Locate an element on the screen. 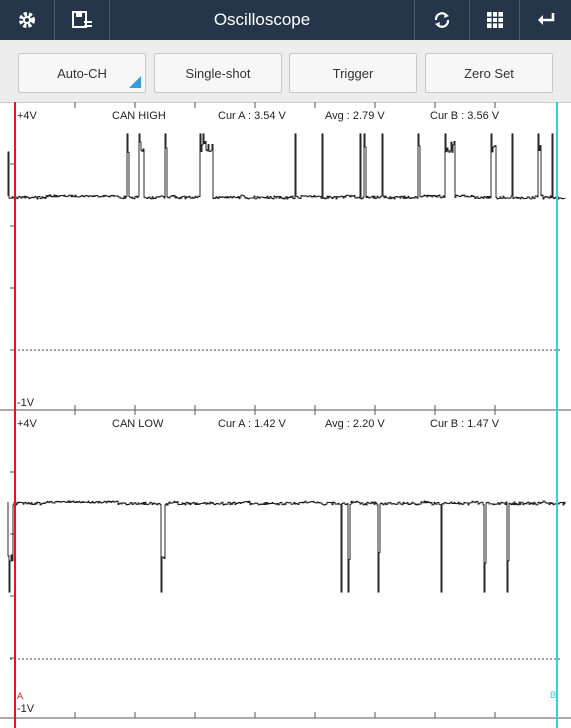 The width and height of the screenshot is (571, 728). toolbar: Auto-CH Single-shot Trigger Zero Set is located at coordinates (285, 71).